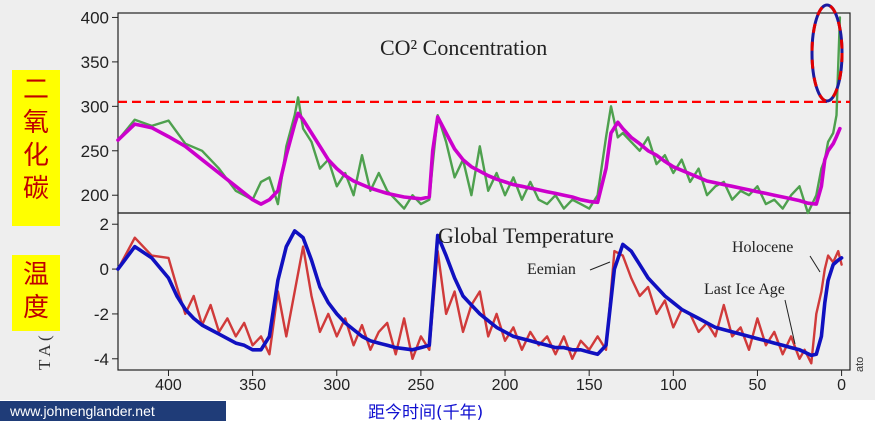 The image size is (875, 430). I want to click on x-tick-label: 300, so click(336, 385).